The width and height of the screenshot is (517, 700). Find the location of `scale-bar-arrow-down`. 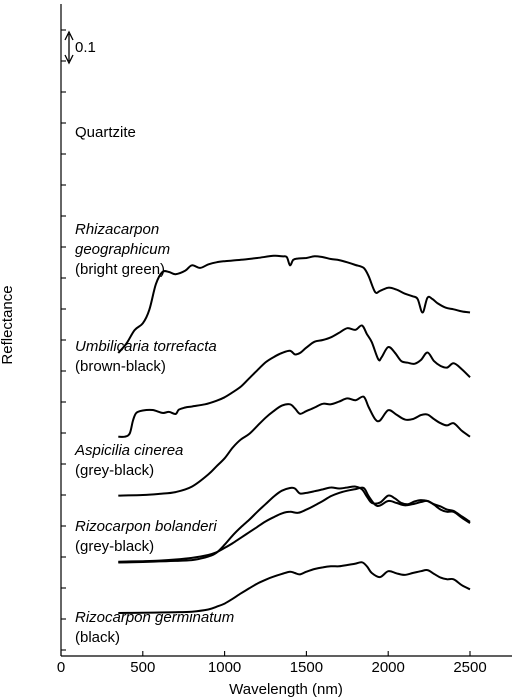

scale-bar-arrow-down is located at coordinates (69, 59).